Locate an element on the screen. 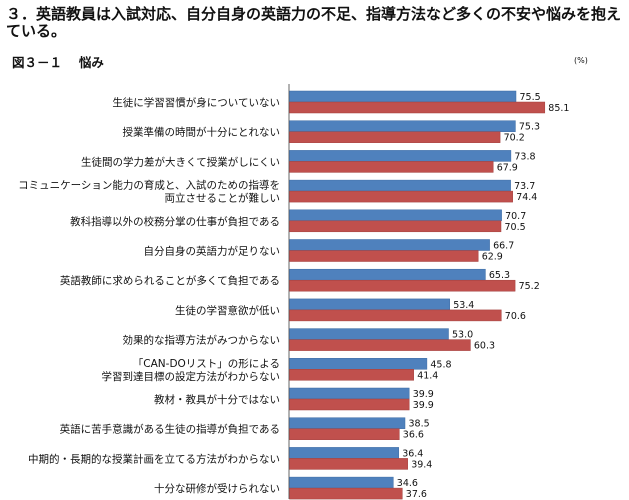 The height and width of the screenshot is (500, 629). category-label: 英語に苦手意識がある生徒の指導が負担である is located at coordinates (170, 429).